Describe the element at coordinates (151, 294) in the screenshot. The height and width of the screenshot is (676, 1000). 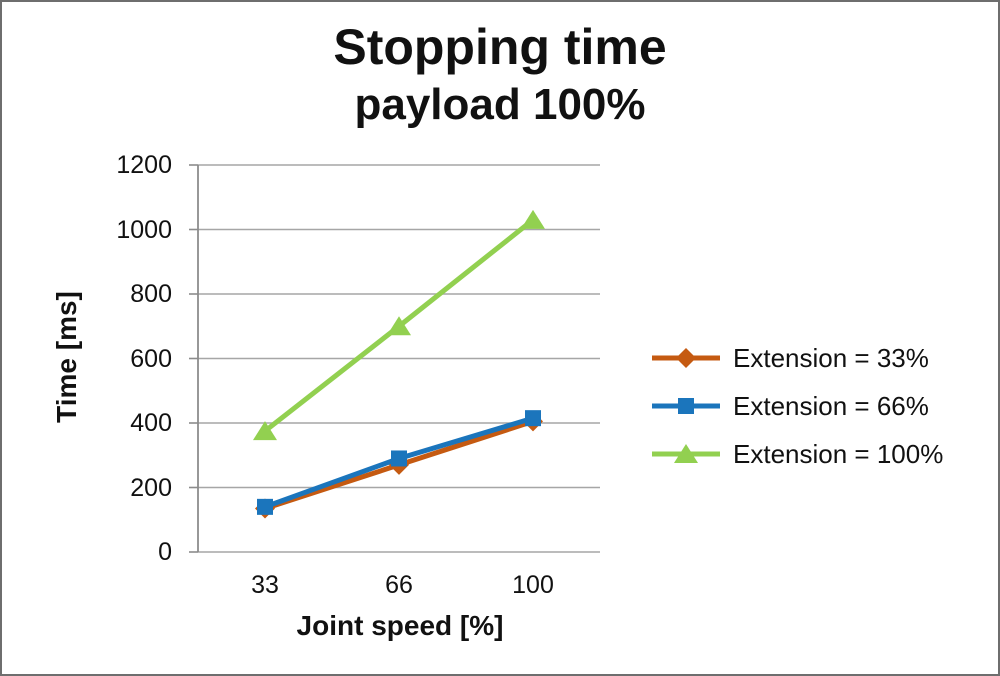
I see `y-tick-label: 800` at that location.